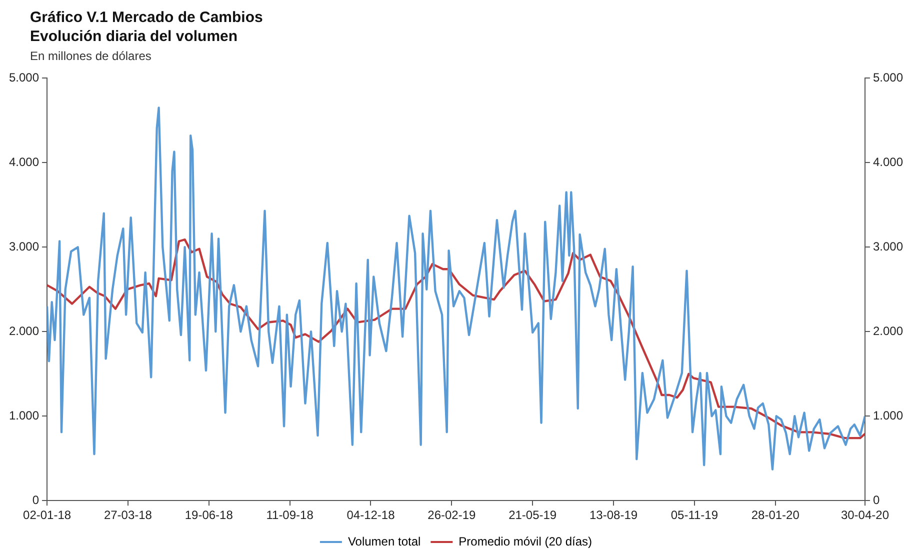  What do you see at coordinates (134, 36) in the screenshot?
I see `chart-subtitle: Evolución diaria del volumen` at bounding box center [134, 36].